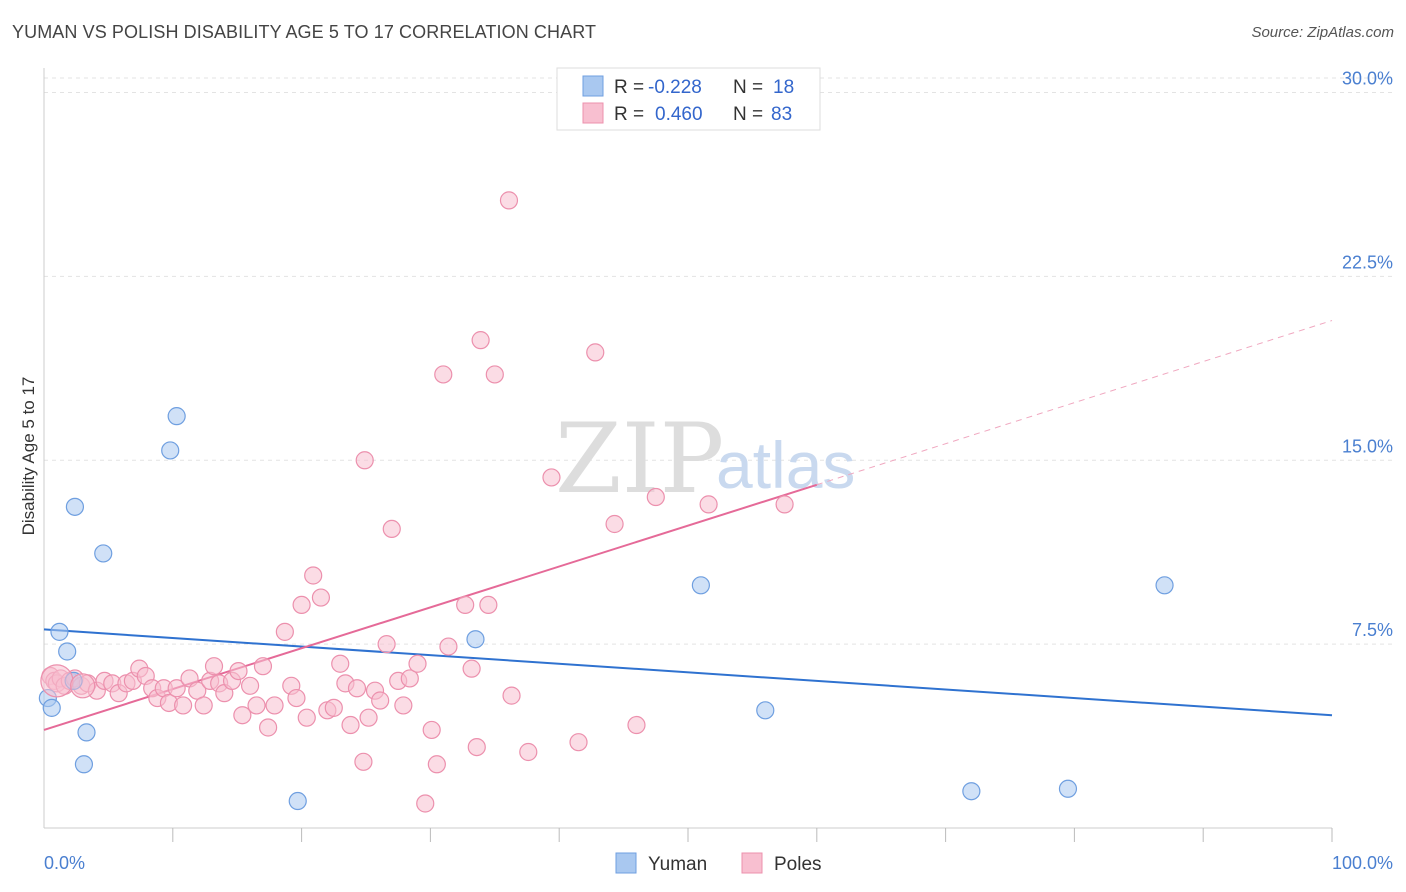 The width and height of the screenshot is (1406, 892). I want to click on yuman-r-label: R =, so click(629, 87).